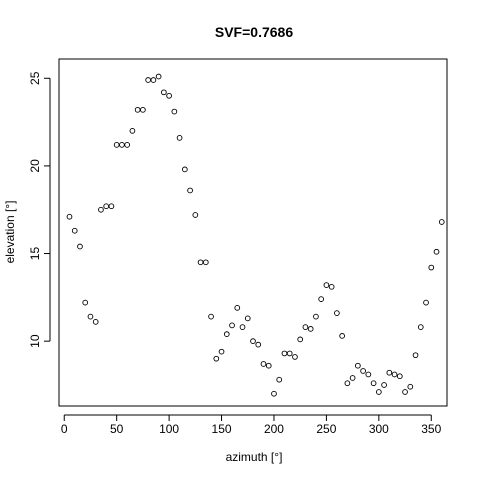  I want to click on x-tick-label: 150, so click(222, 429).